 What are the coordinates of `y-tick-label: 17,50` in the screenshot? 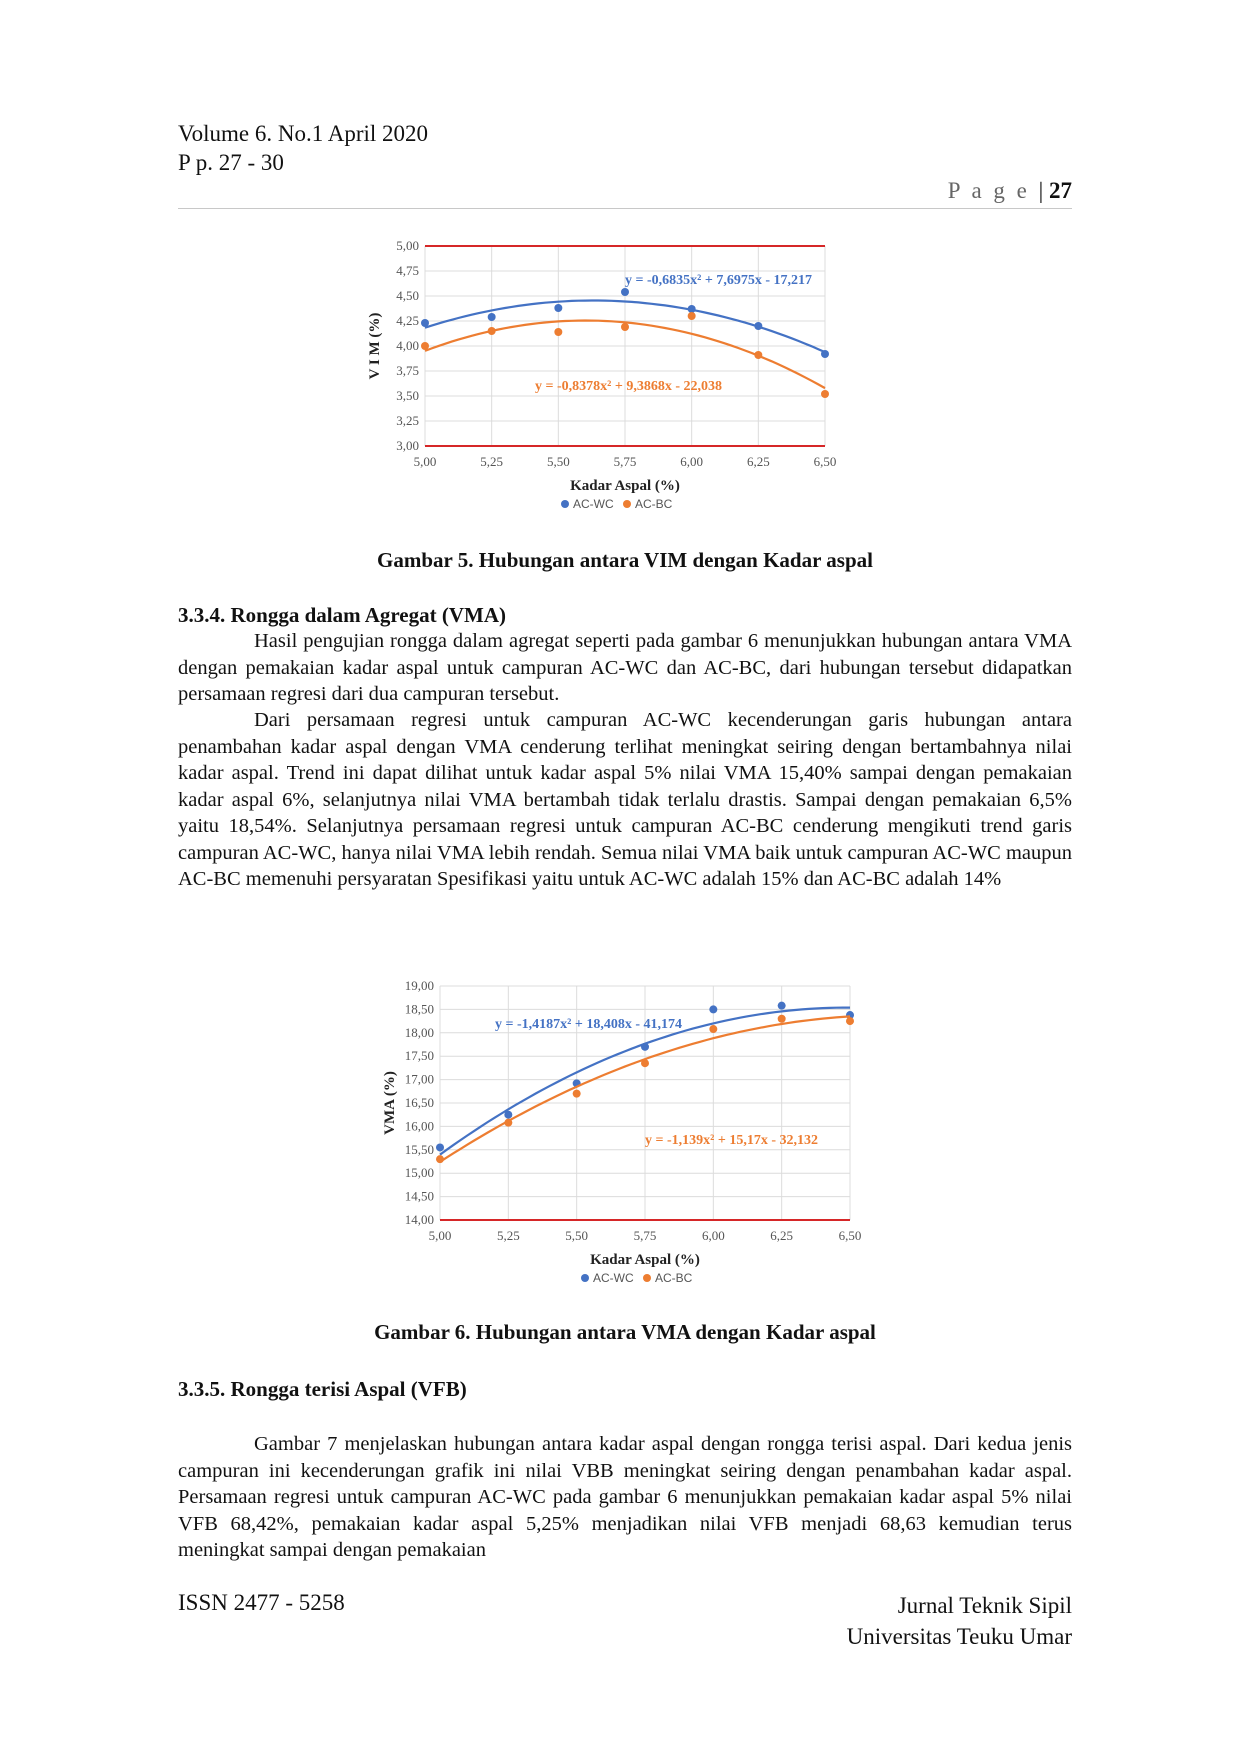 It's located at (419, 1055).